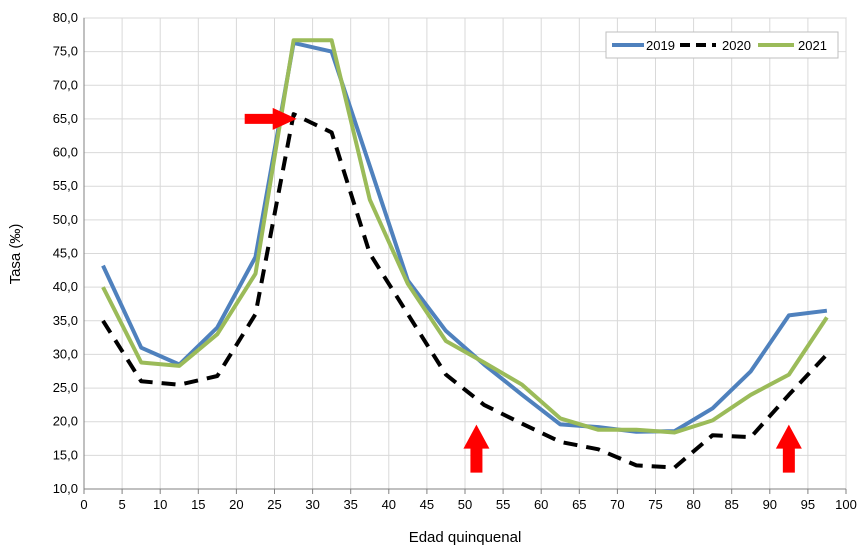 Image resolution: width=857 pixels, height=547 pixels. I want to click on legend-label-2020: 2020, so click(736, 45).